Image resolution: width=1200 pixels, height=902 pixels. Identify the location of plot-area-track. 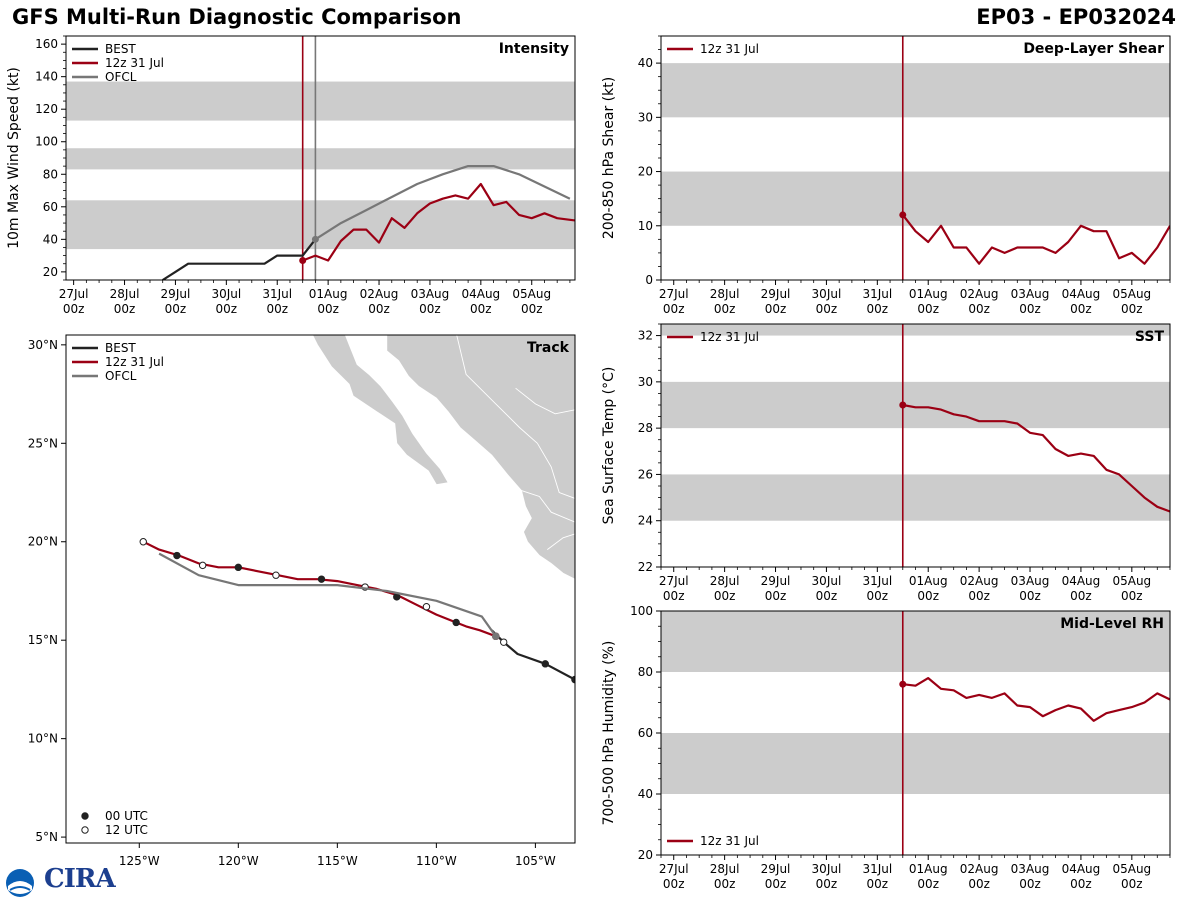
(357, 509).